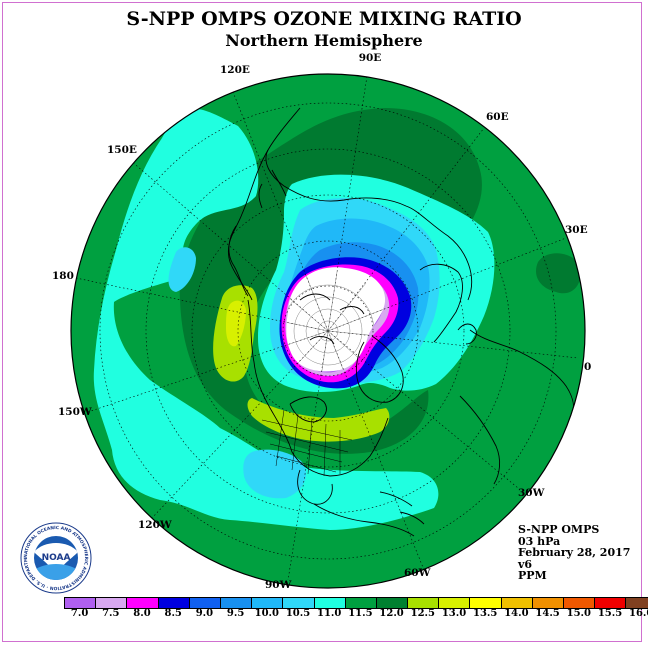 The width and height of the screenshot is (648, 648). I want to click on lon-label-120e: 120E, so click(235, 70).